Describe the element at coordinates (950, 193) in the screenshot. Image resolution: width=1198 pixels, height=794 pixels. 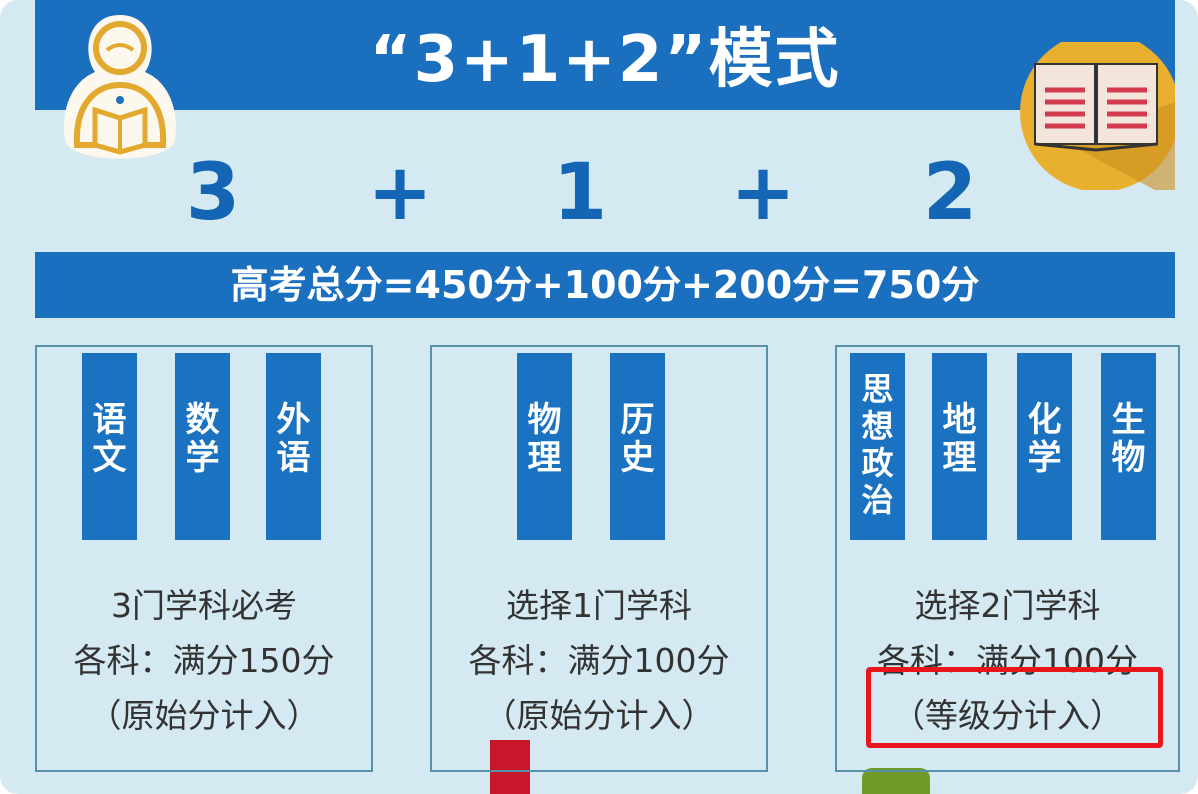
I see `formula-number-2: 2` at that location.